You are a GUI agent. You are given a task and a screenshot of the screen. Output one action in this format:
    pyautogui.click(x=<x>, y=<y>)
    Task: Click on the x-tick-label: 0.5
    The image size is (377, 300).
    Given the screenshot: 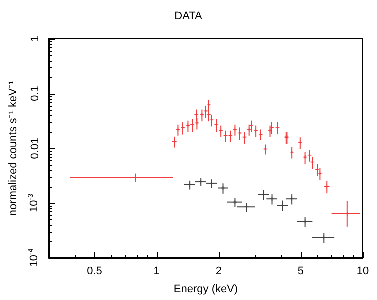 What is the action you would take?
    pyautogui.click(x=94, y=272)
    